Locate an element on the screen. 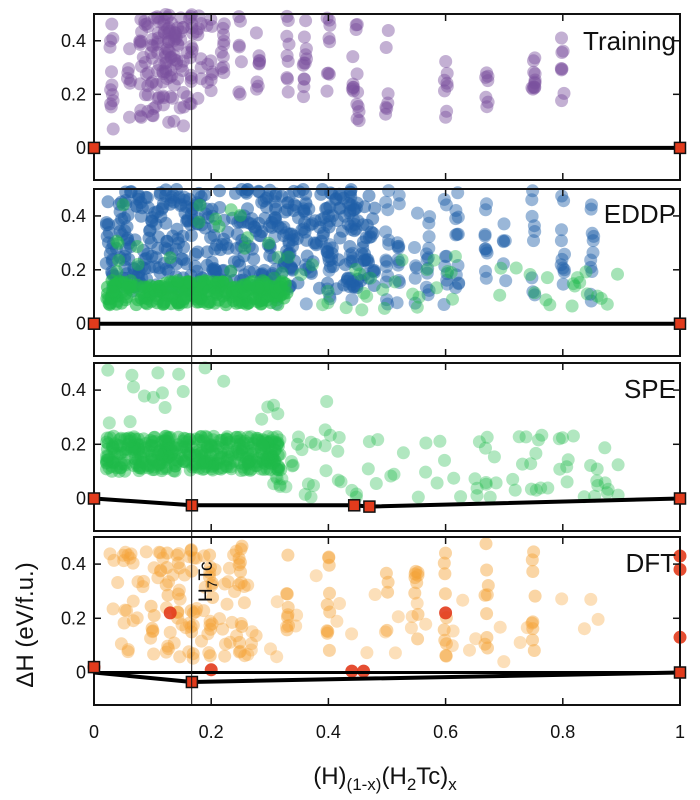  y-tick-label: 0 is located at coordinates (81, 148).